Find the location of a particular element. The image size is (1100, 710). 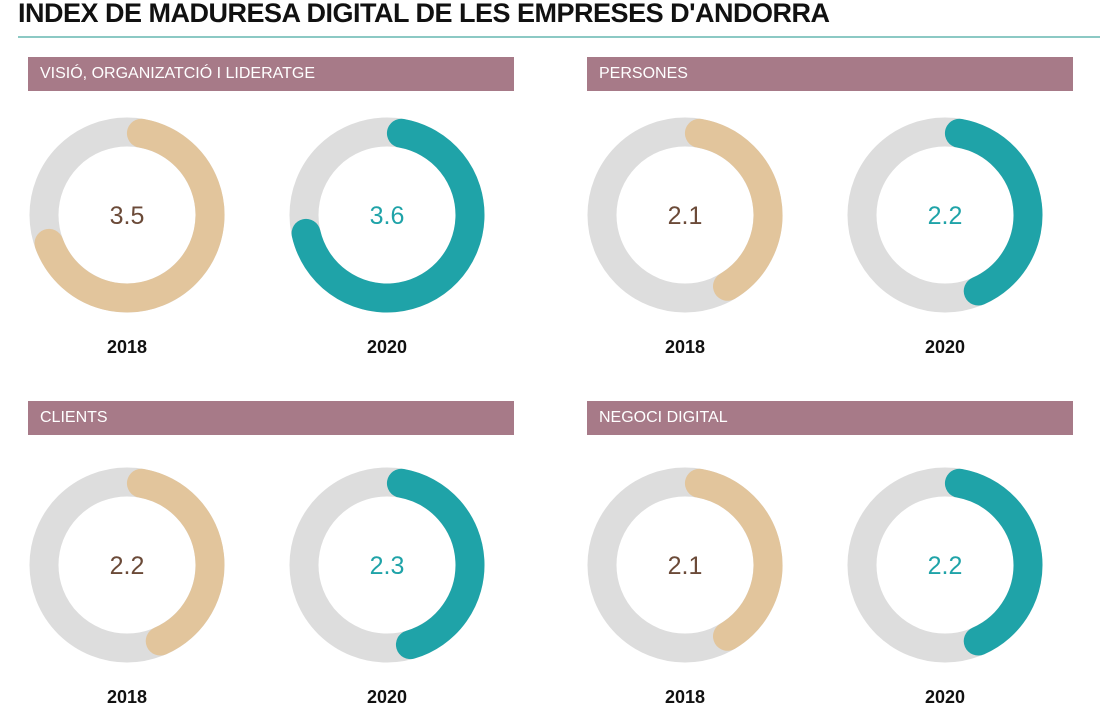

donut-2018: 3.5 2018 is located at coordinates (127, 237).